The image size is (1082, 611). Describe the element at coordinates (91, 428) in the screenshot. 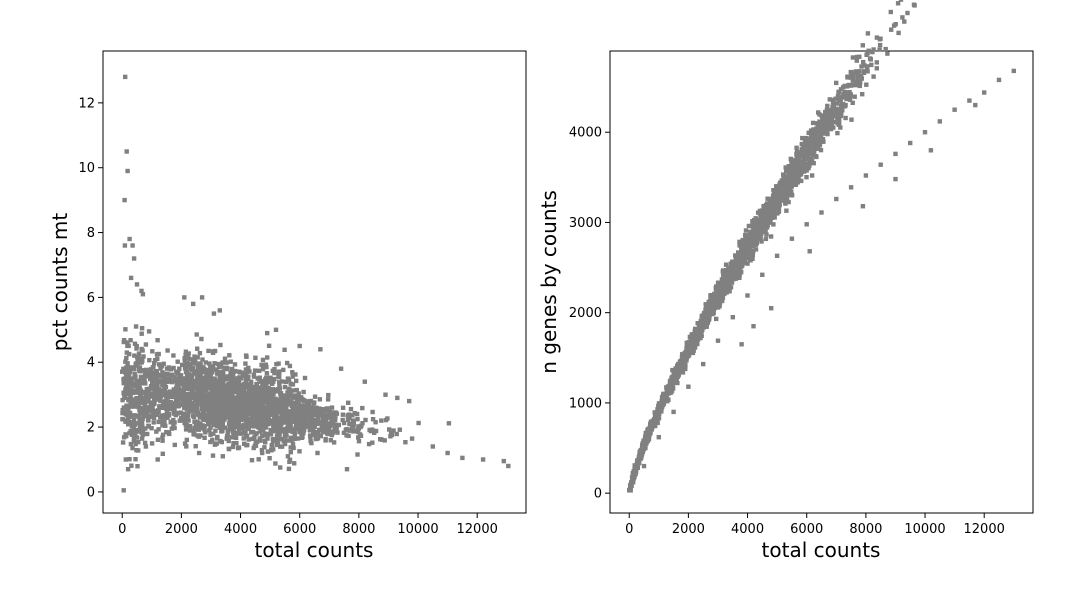

I see `y-tick-label: 2` at that location.